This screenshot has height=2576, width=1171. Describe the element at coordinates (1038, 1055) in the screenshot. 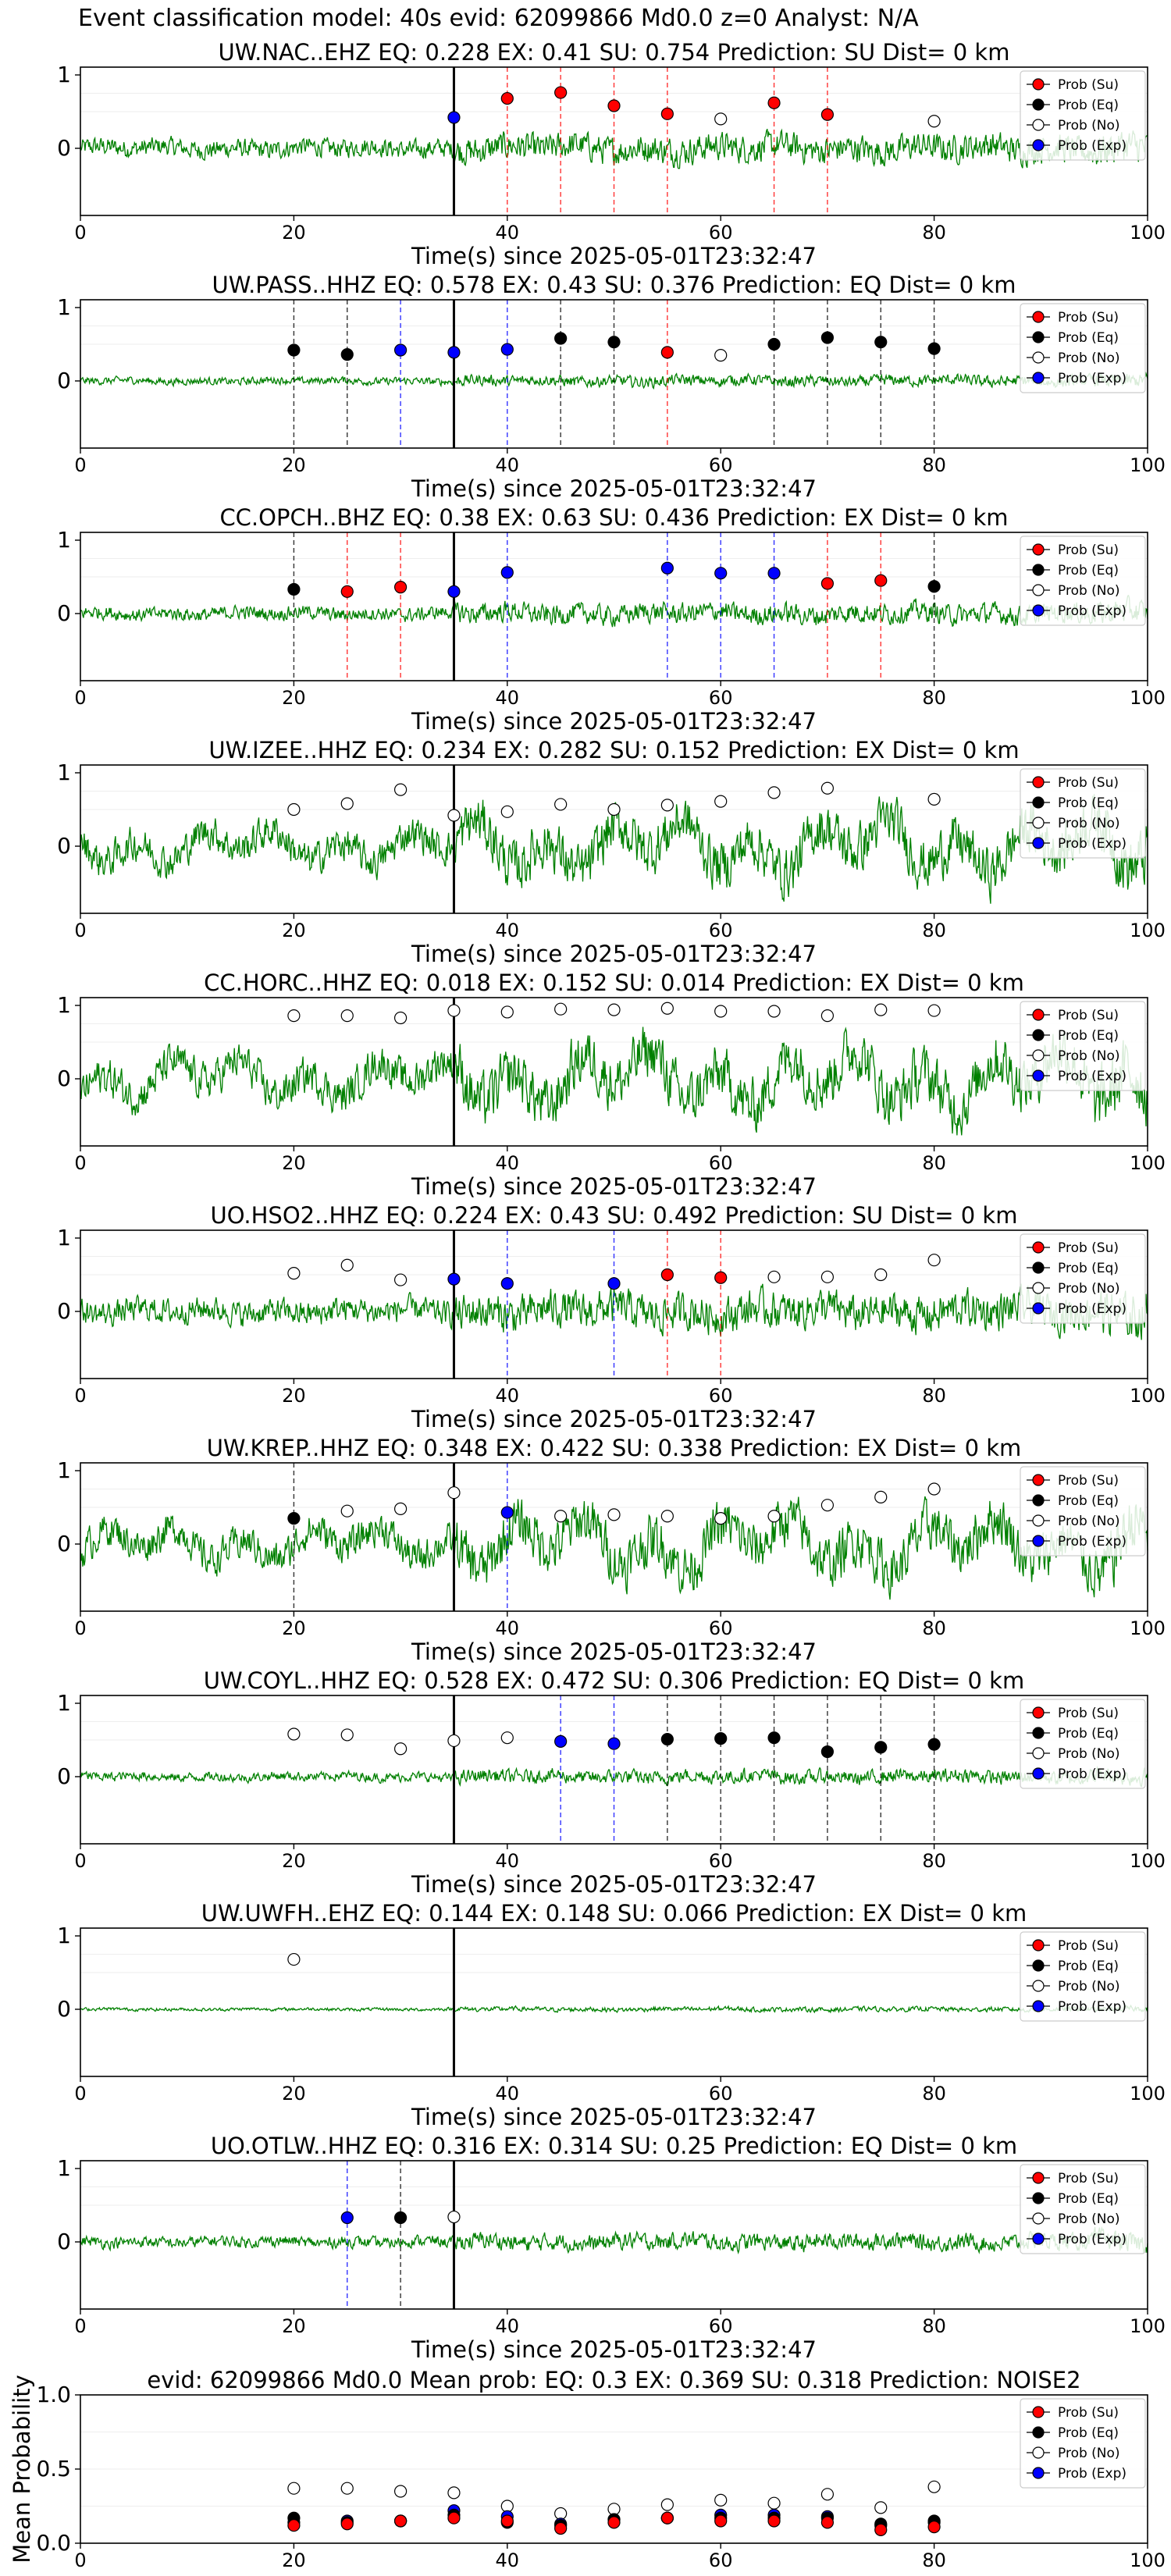

I see `legend-marker-no` at that location.